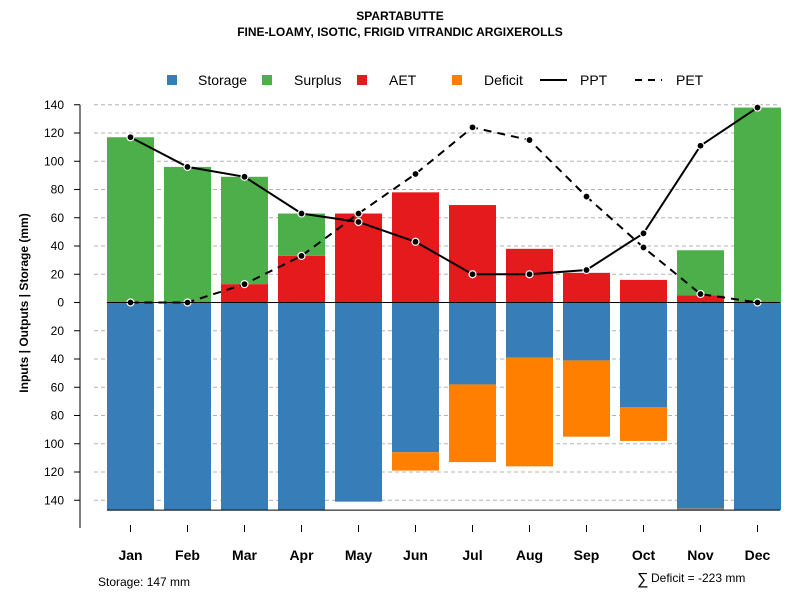  Describe the element at coordinates (700, 294) in the screenshot. I see `point-pet-nov` at that location.